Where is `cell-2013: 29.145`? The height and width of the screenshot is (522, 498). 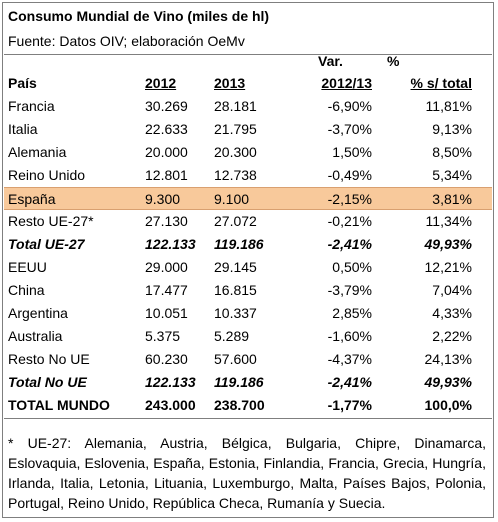 cell-2013: 29.145 is located at coordinates (235, 267).